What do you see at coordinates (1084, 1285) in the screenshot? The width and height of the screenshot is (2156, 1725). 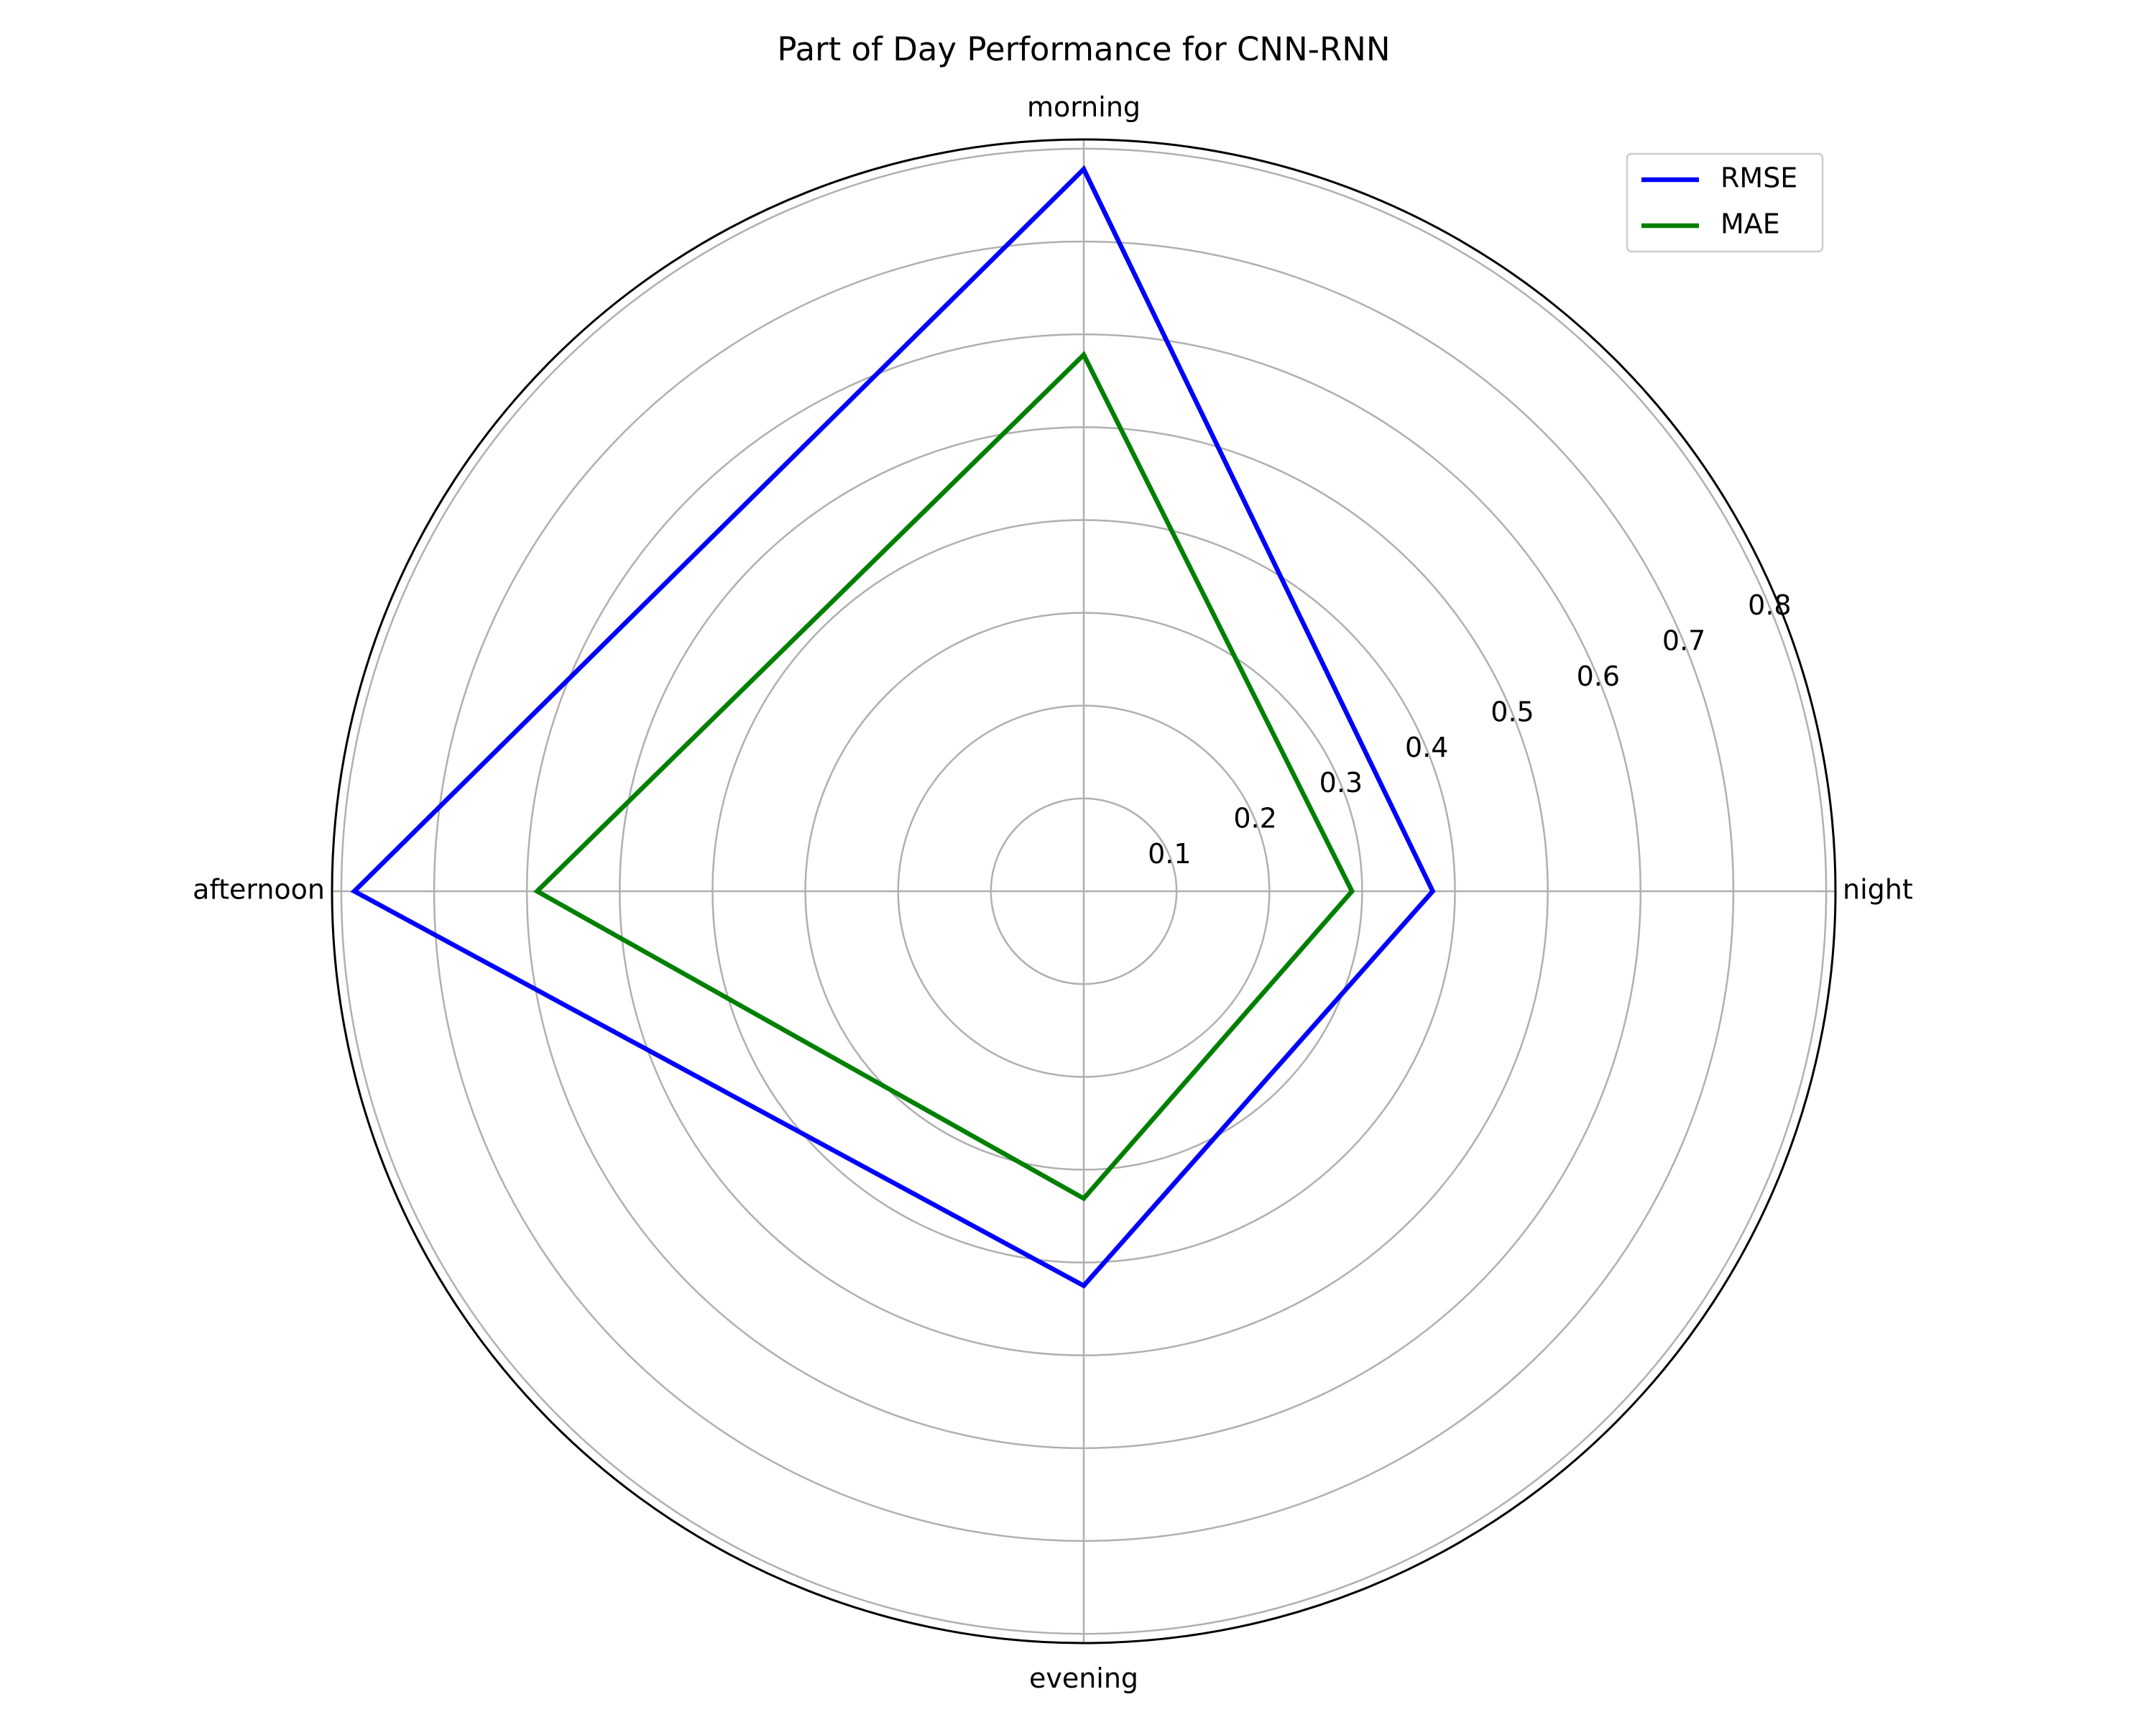 I see `data-point-rmse-evening` at bounding box center [1084, 1285].